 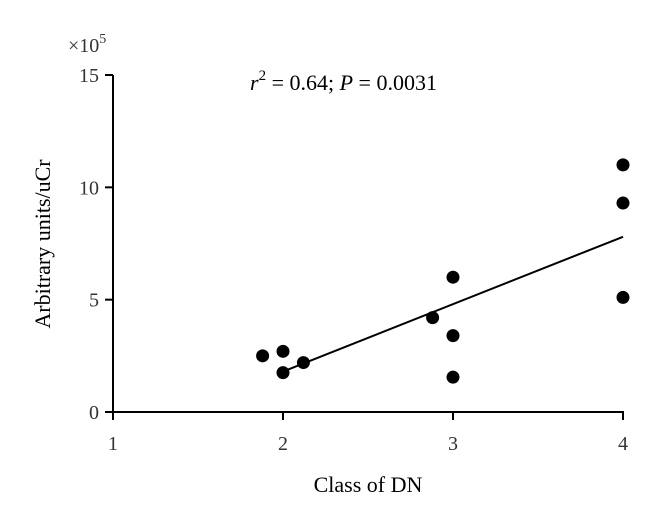 I want to click on r-value: = 0.64;, so click(x=303, y=82).